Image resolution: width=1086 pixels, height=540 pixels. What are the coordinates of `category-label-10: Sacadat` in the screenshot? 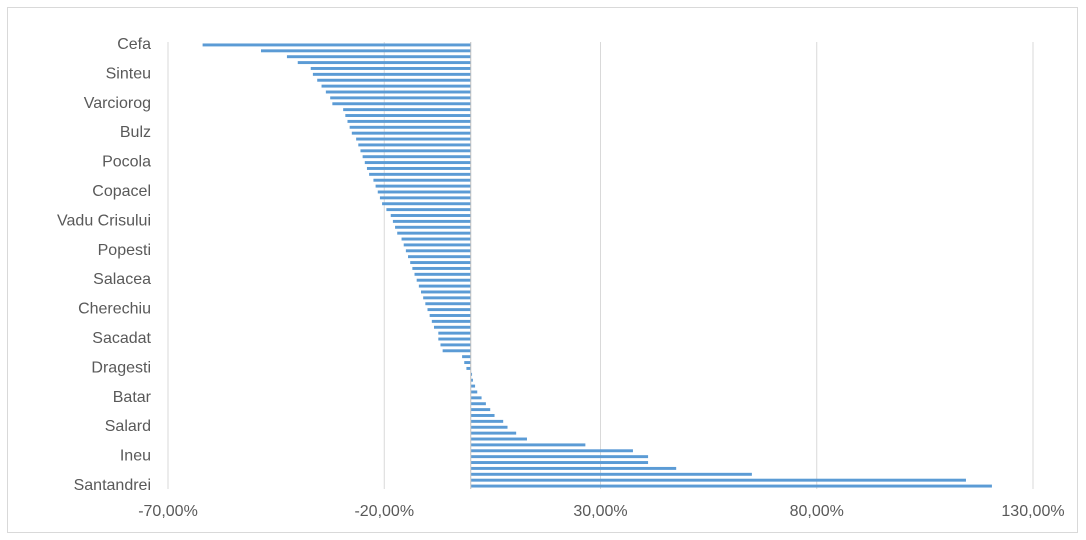 It's located at (121, 338).